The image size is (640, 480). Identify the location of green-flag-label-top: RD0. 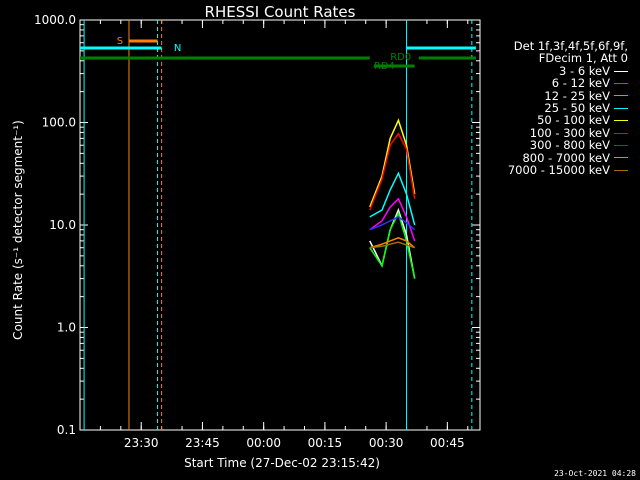
(400, 57).